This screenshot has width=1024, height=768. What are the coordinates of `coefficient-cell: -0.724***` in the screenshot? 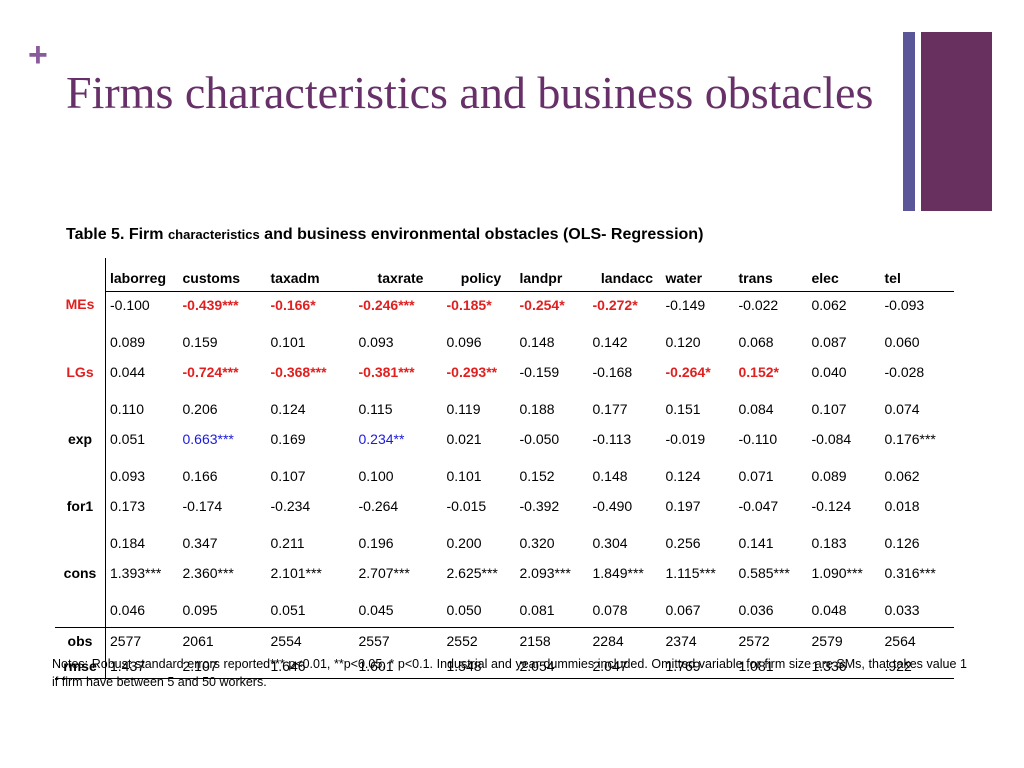 It's located at (210, 371).